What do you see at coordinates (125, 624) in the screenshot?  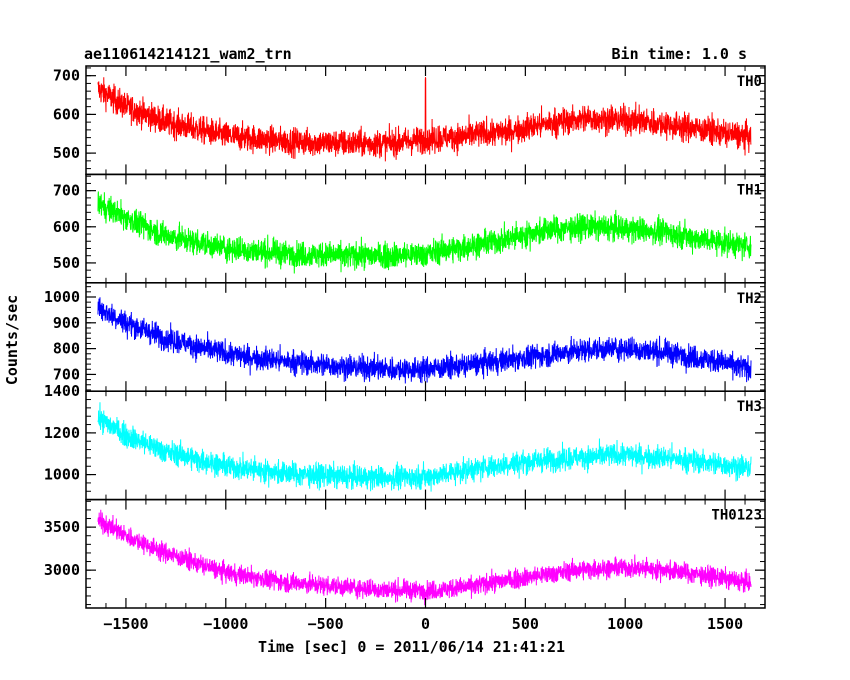 I see `x-tick-label: −1500` at bounding box center [125, 624].